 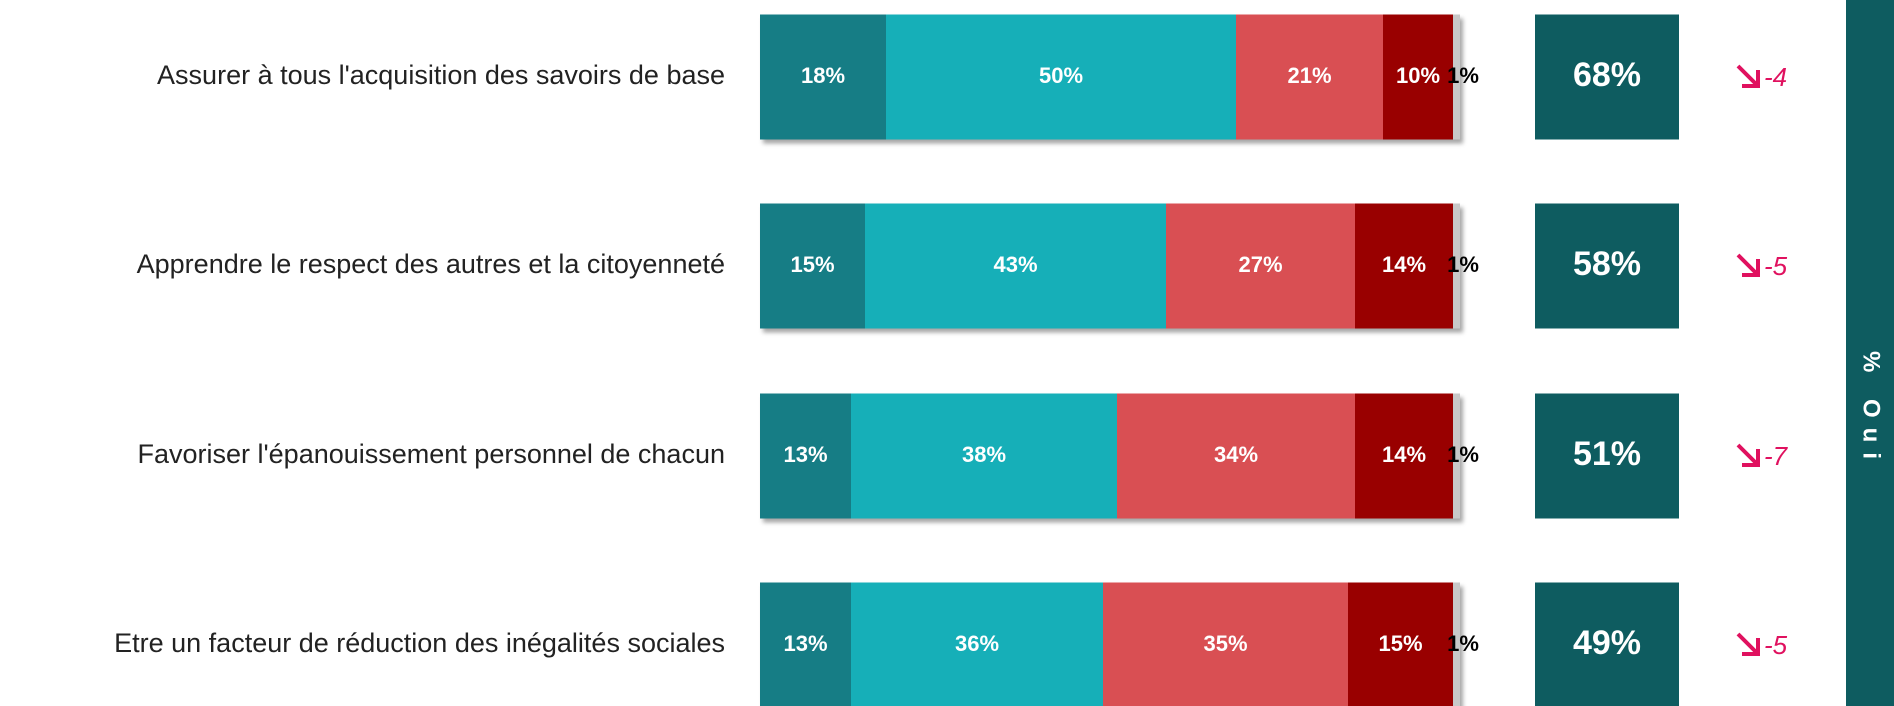 I want to click on value-label: 36%, so click(x=977, y=643).